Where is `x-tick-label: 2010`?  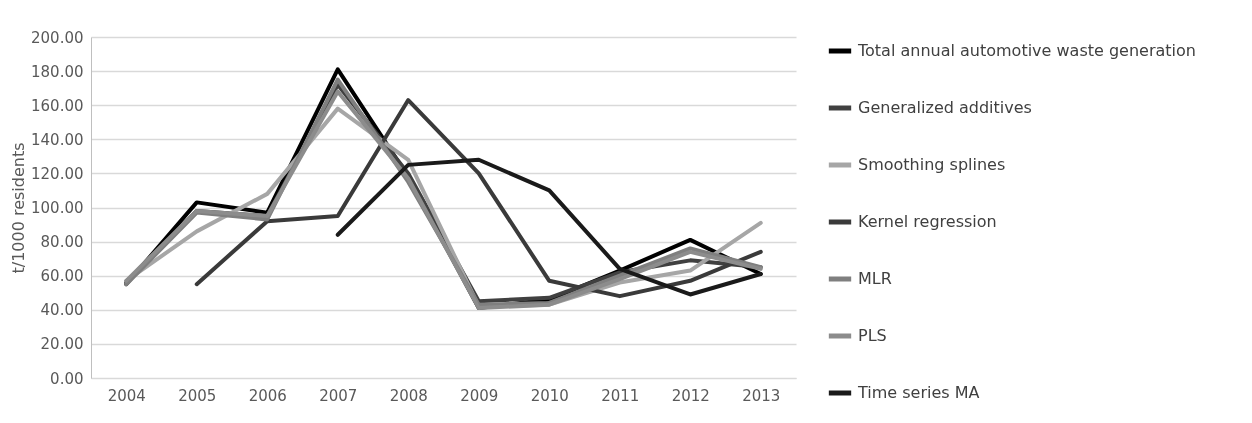 x-tick-label: 2010 is located at coordinates (549, 395).